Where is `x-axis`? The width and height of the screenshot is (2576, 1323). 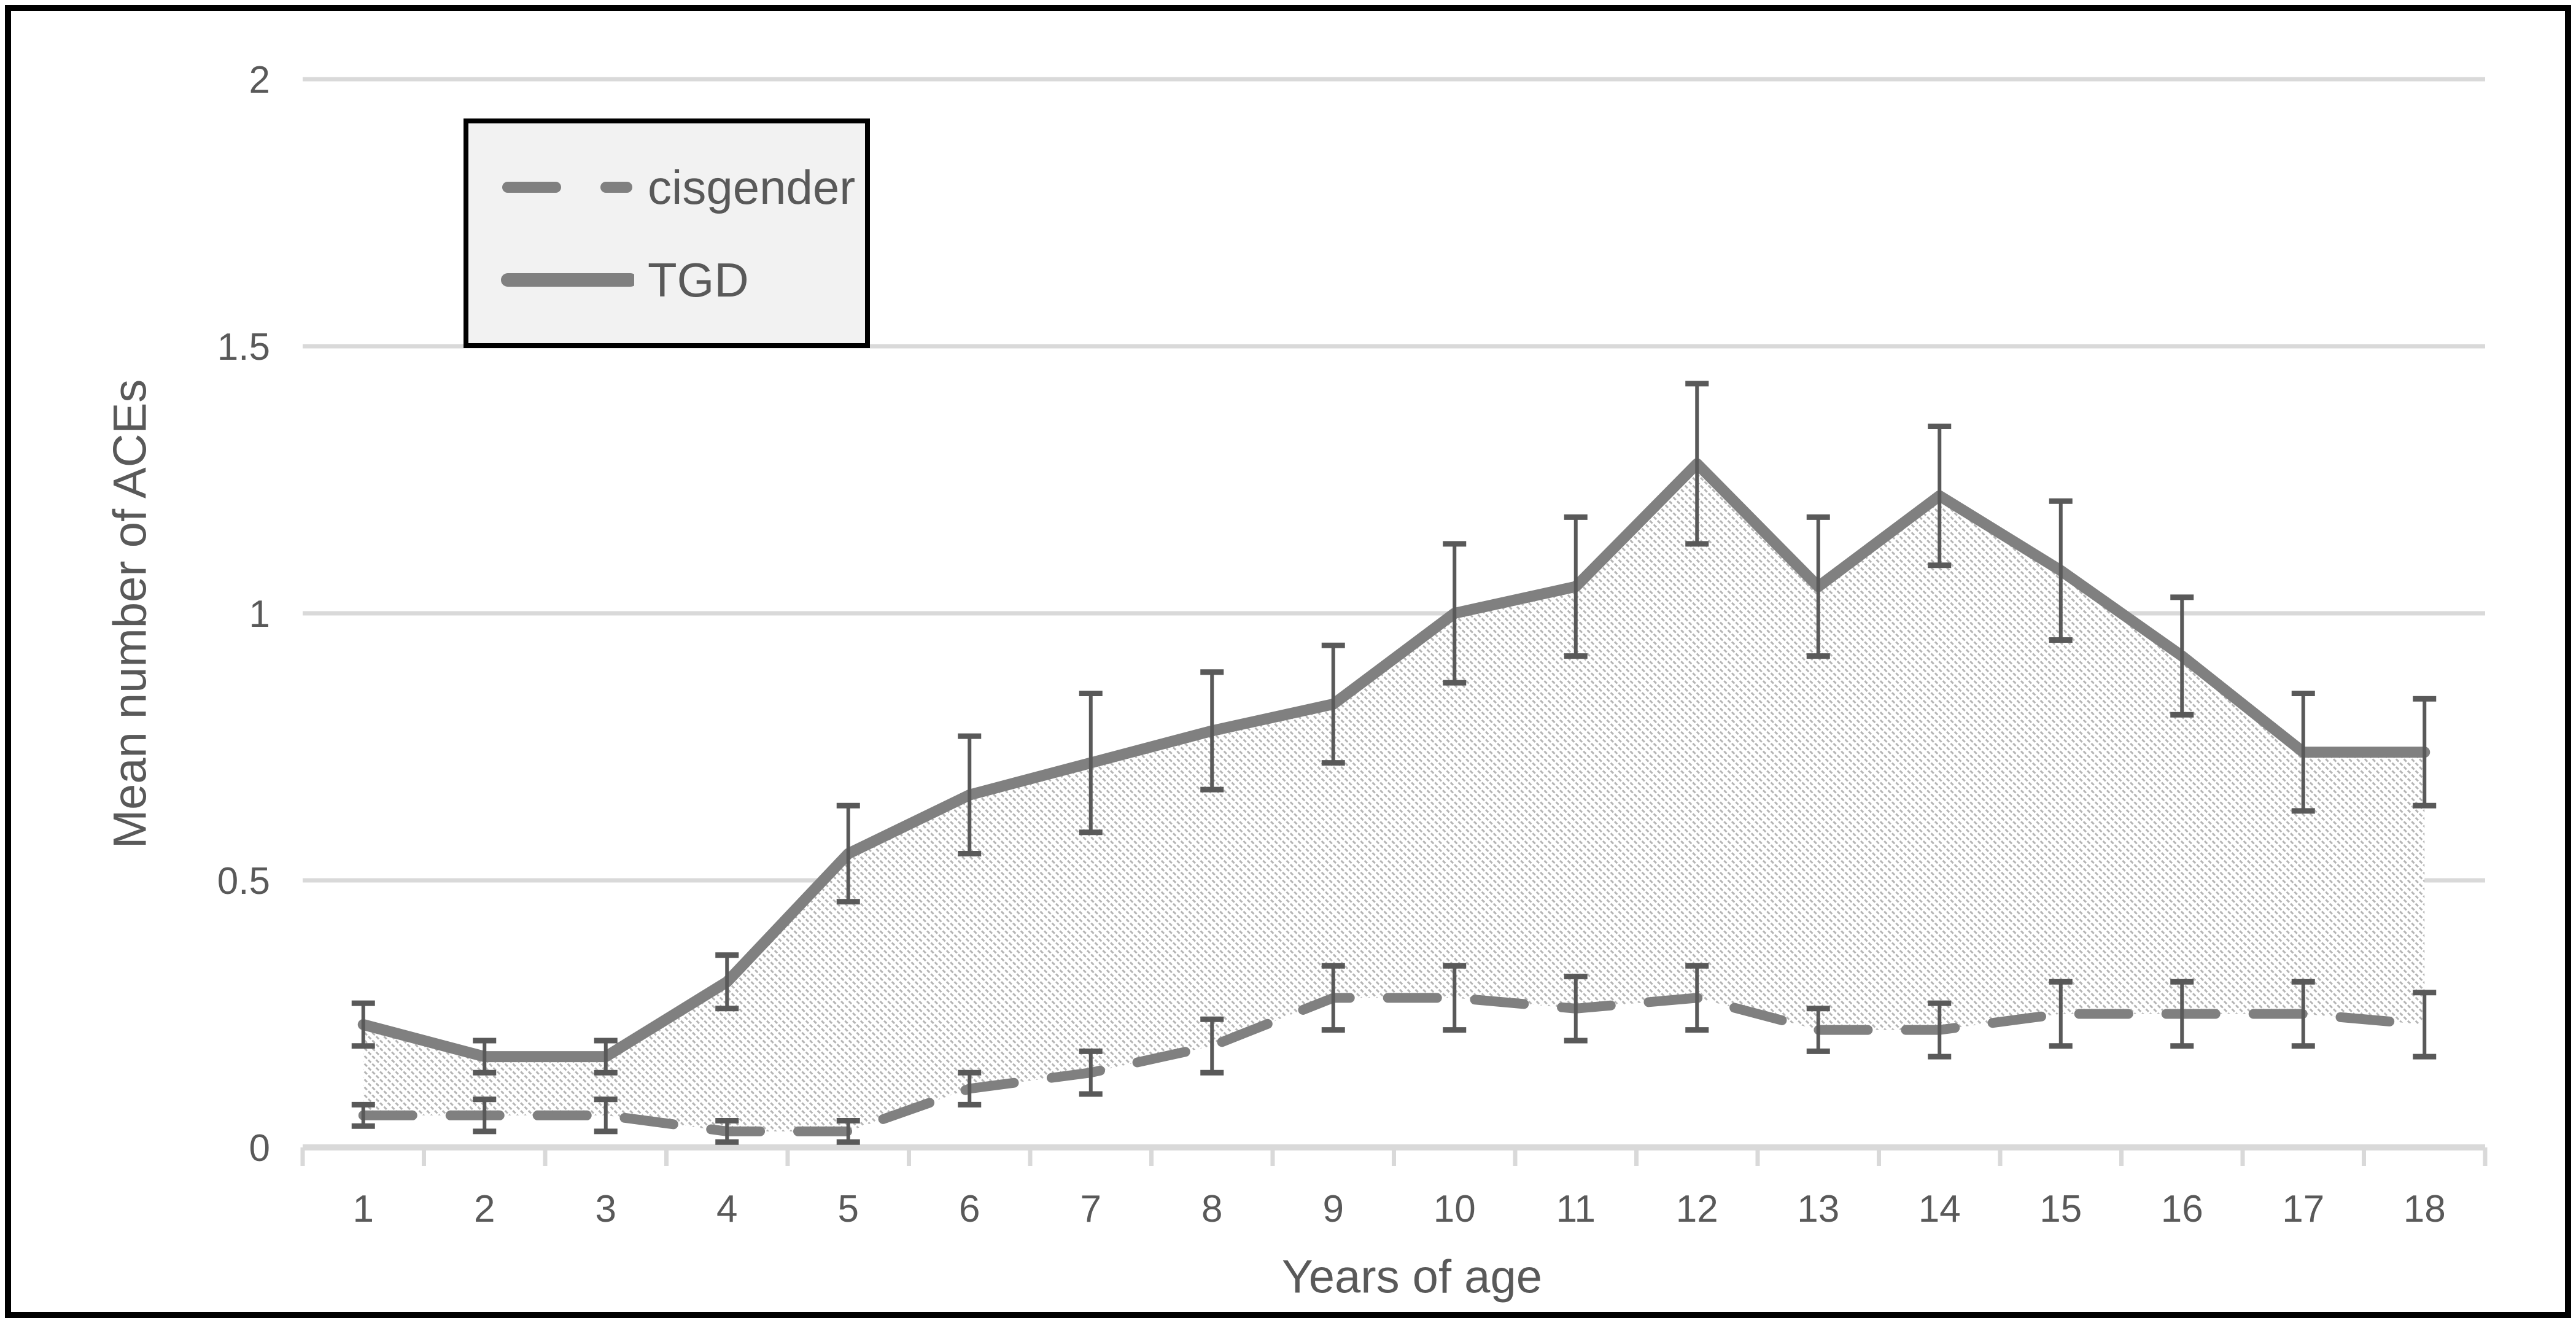 x-axis is located at coordinates (1394, 1155).